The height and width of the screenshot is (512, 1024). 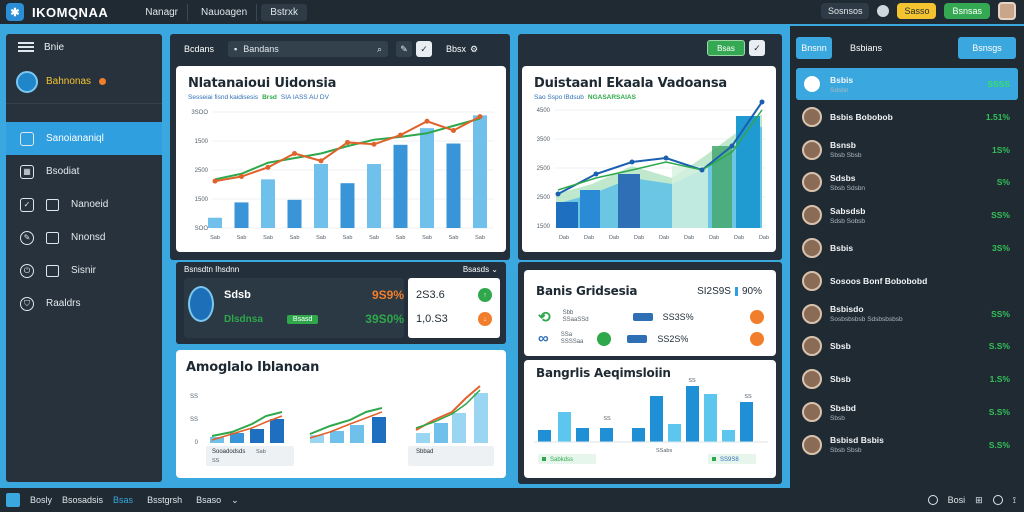 What do you see at coordinates (853, 444) in the screenshot?
I see `contact-text: Bsbisd Bsbis Sbsb Sbsb` at bounding box center [853, 444].